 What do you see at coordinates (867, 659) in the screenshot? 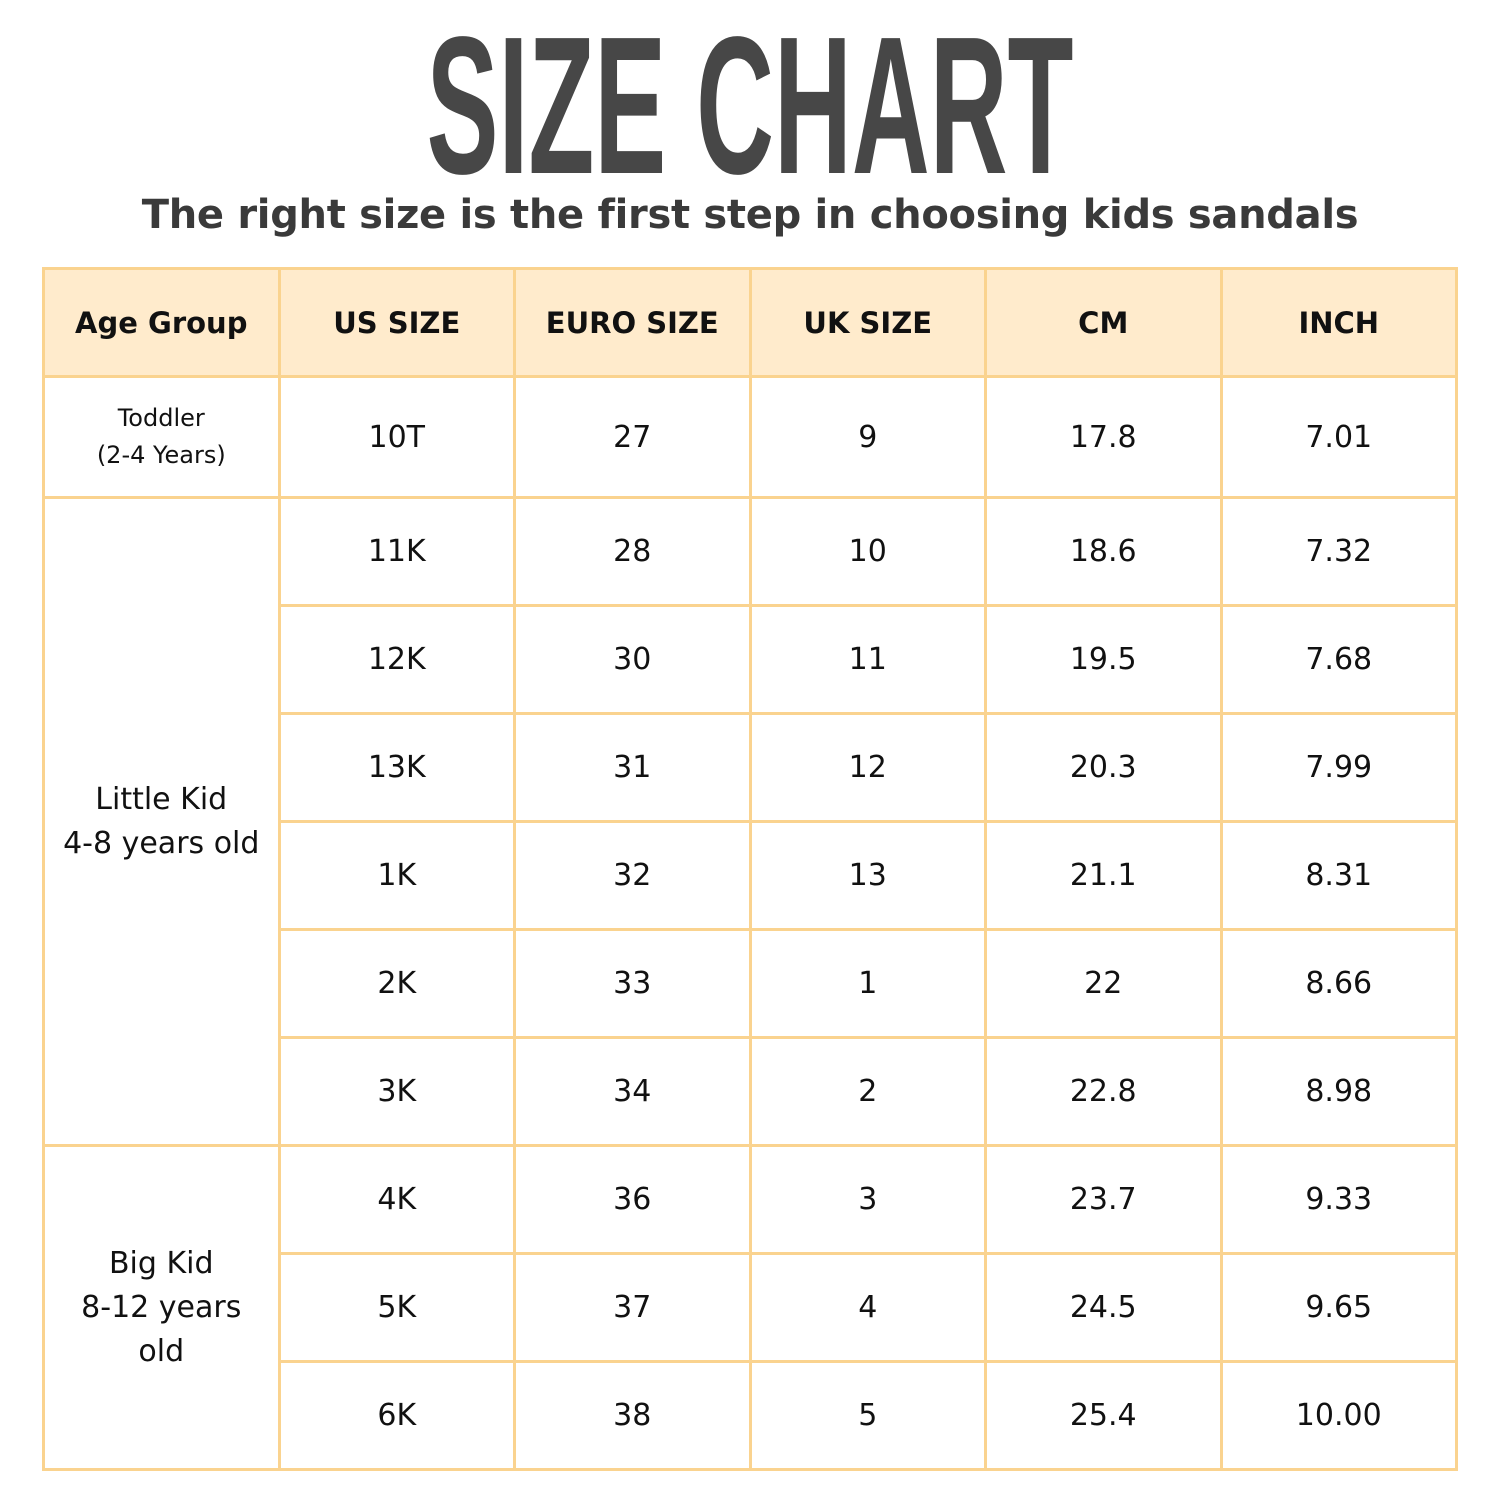
I see `table-cell: 11` at bounding box center [867, 659].